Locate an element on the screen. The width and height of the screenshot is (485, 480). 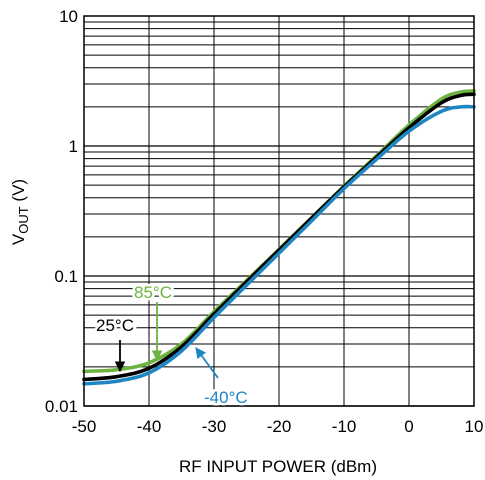
x-tick-label: 0 is located at coordinates (408, 426).